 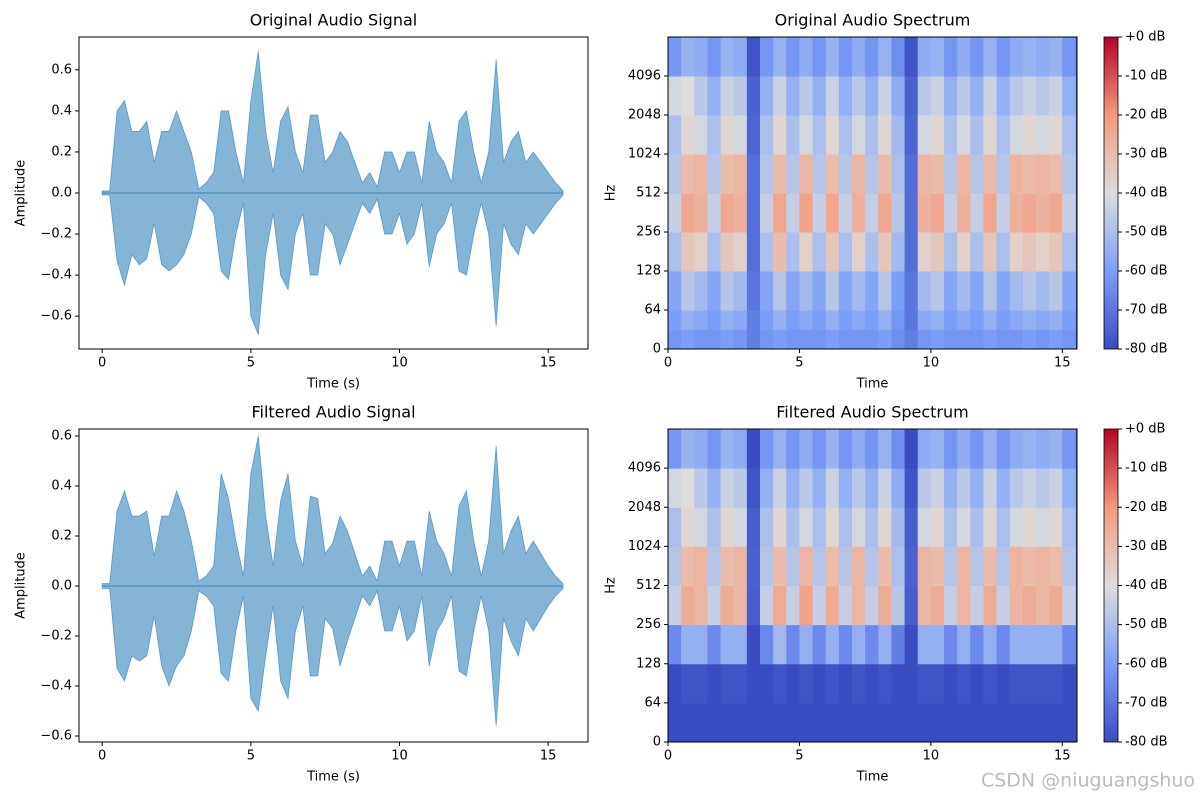 I want to click on colorbar-tick-label: -30 dB, so click(x=1146, y=546).